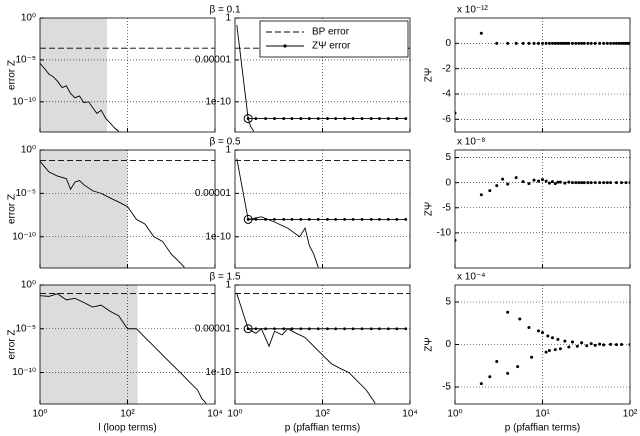 The image size is (640, 436). What do you see at coordinates (127, 428) in the screenshot?
I see `x-axis-label: l (loop terms)` at bounding box center [127, 428].